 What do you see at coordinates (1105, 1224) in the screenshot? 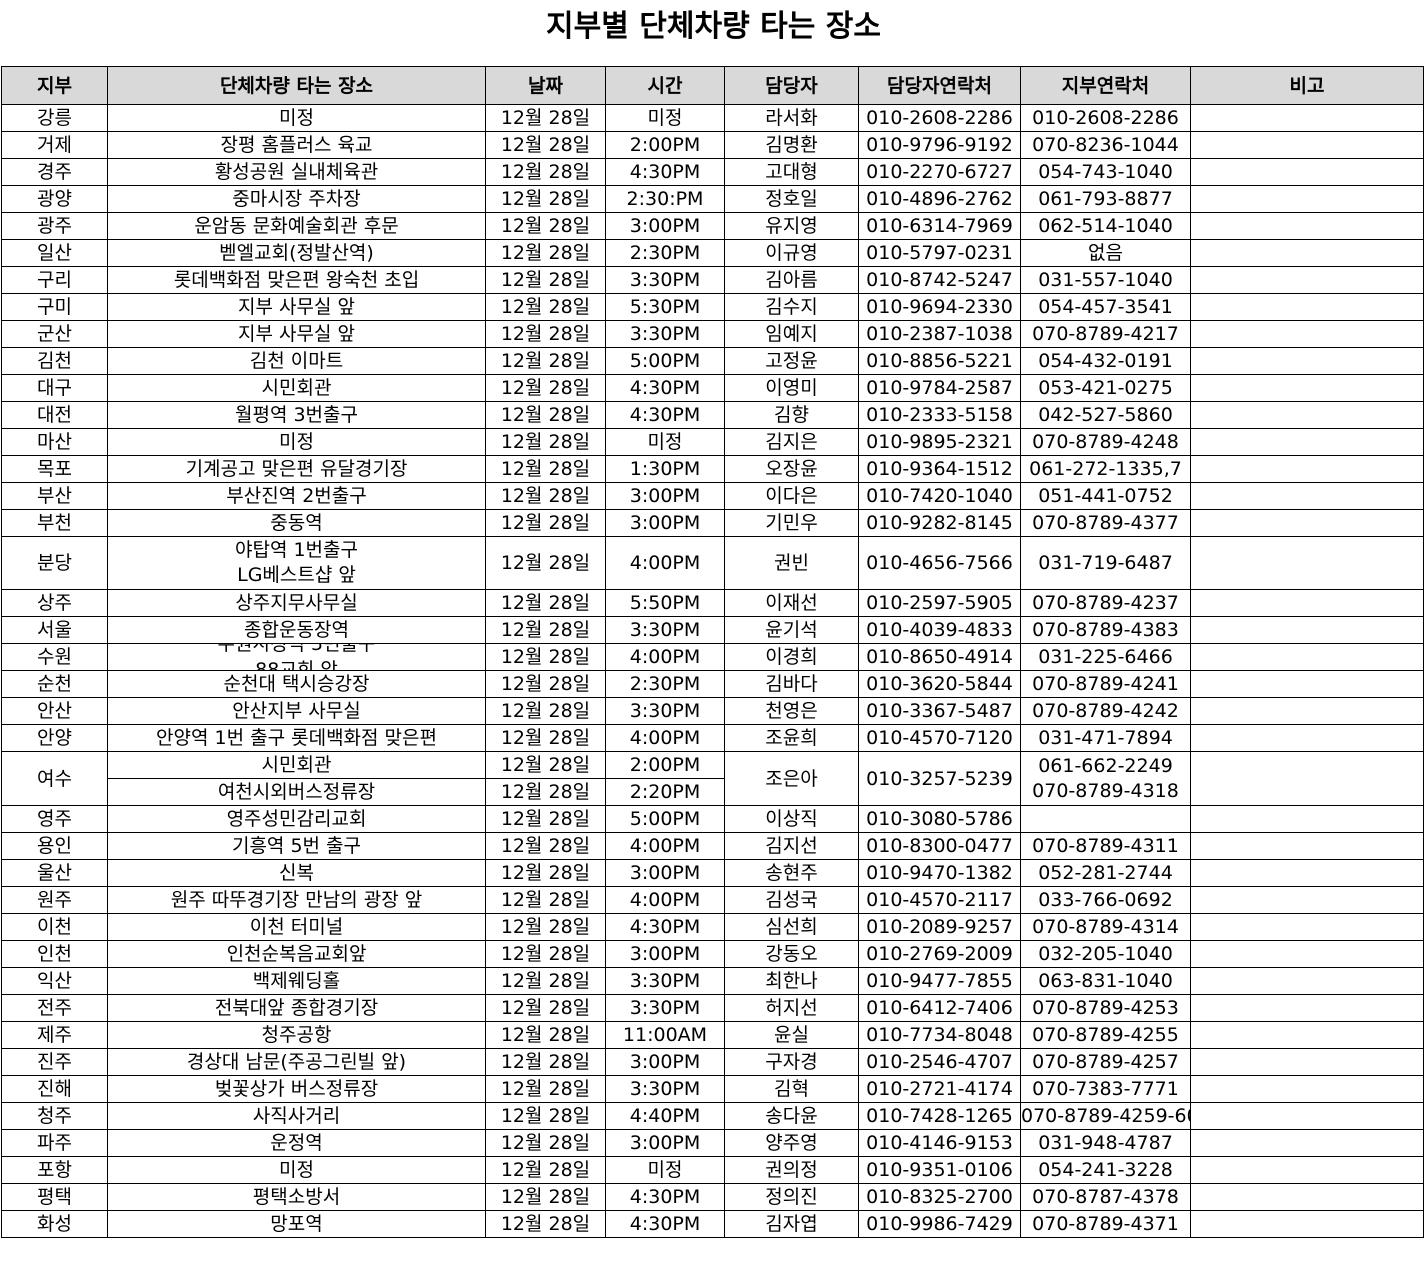
I see `branch-phone-cell: 070-8789-4371` at bounding box center [1105, 1224].